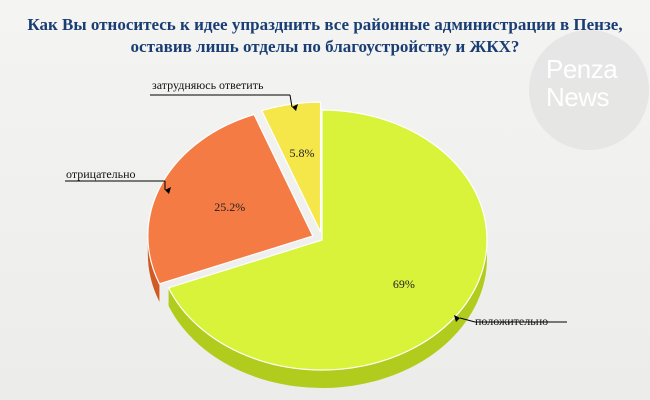 The width and height of the screenshot is (650, 400). I want to click on pie-slice-side, so click(153, 268).